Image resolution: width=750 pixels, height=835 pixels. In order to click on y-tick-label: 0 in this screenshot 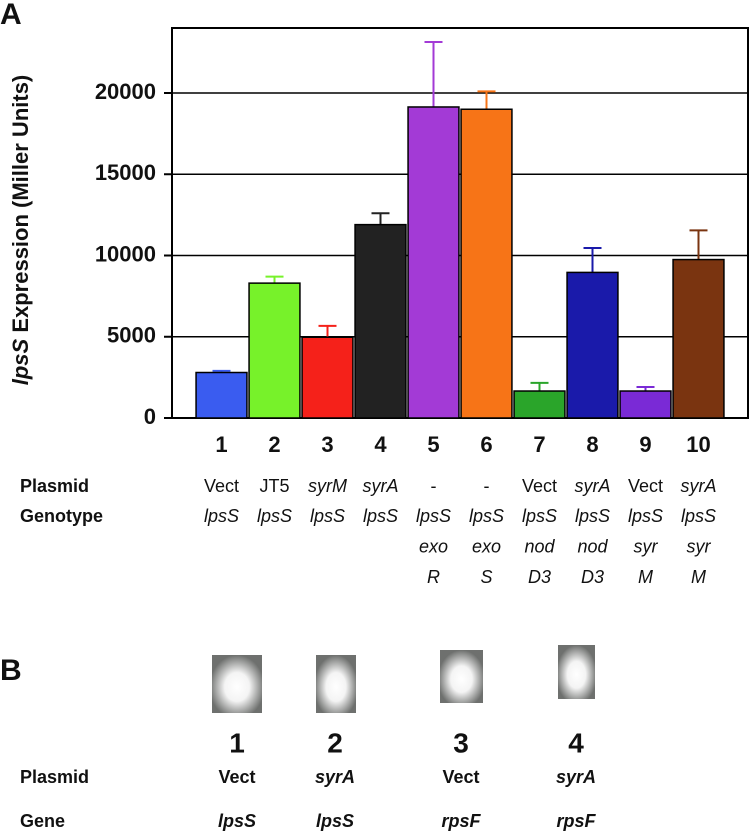, I will do `click(150, 416)`.